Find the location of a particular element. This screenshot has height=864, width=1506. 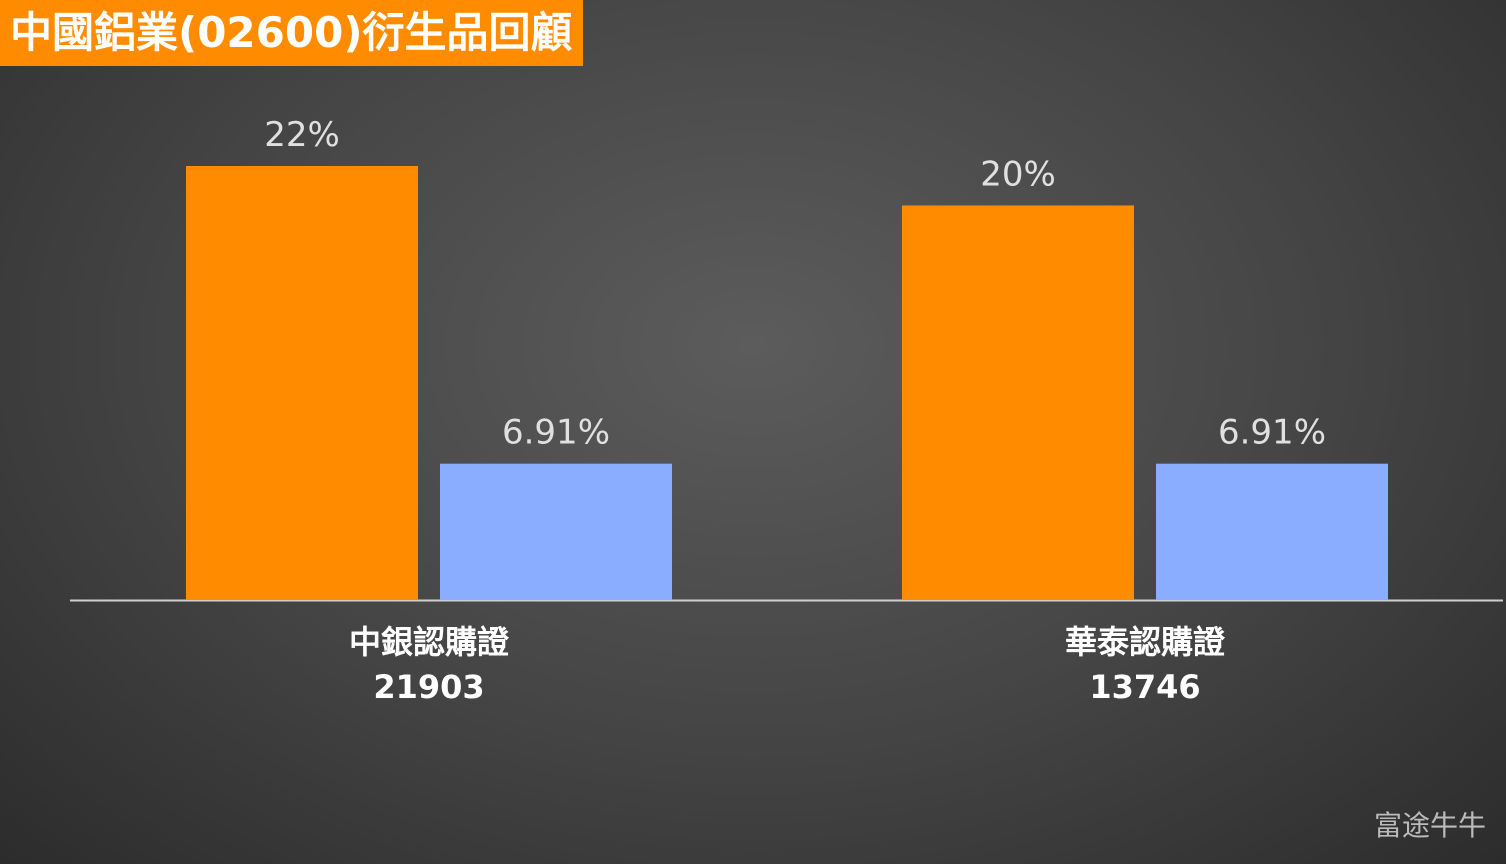

watermark: 富途牛牛 is located at coordinates (1429, 825).